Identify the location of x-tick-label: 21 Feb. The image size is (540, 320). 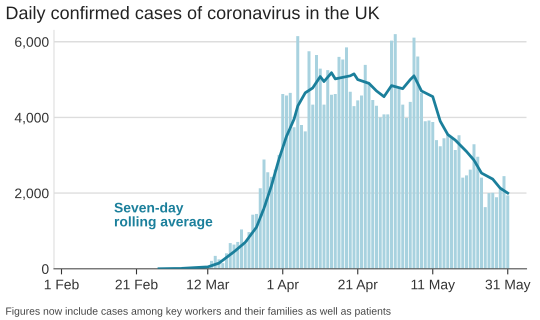
(137, 284).